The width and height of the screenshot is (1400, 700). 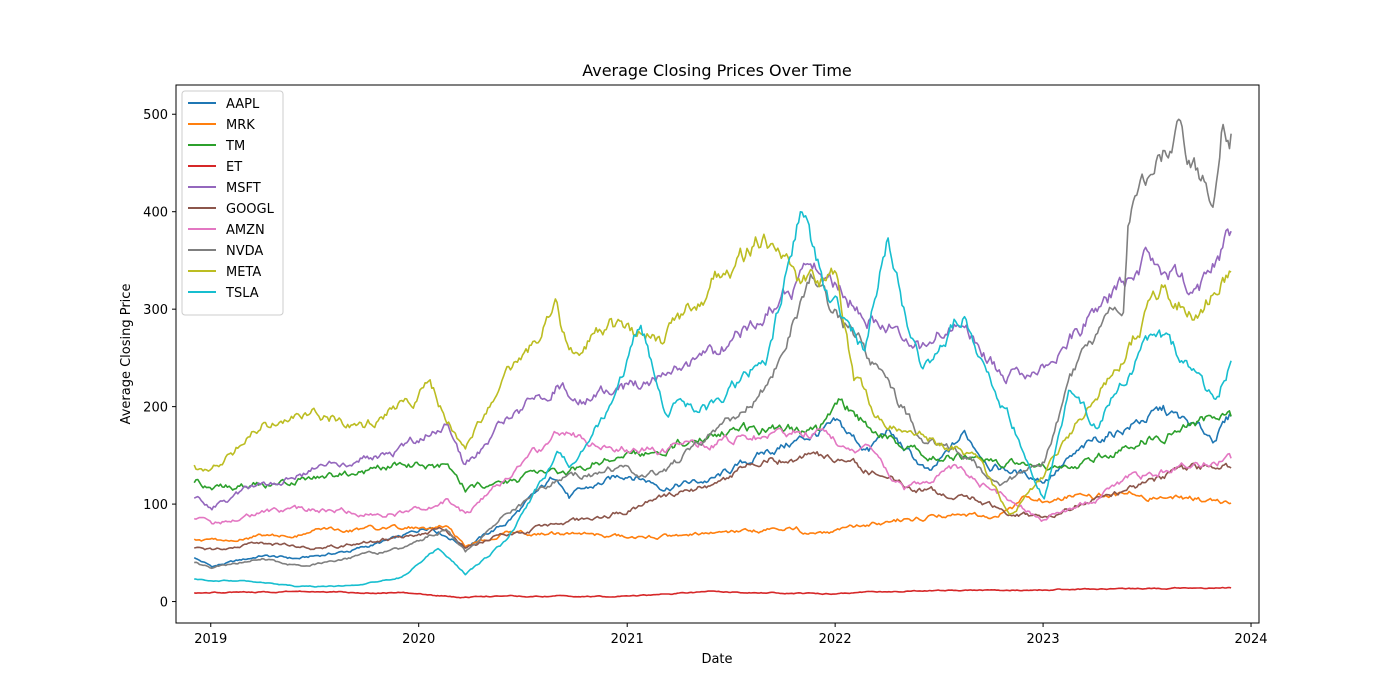 What do you see at coordinates (1250, 639) in the screenshot?
I see `x-tick-label: 2024` at bounding box center [1250, 639].